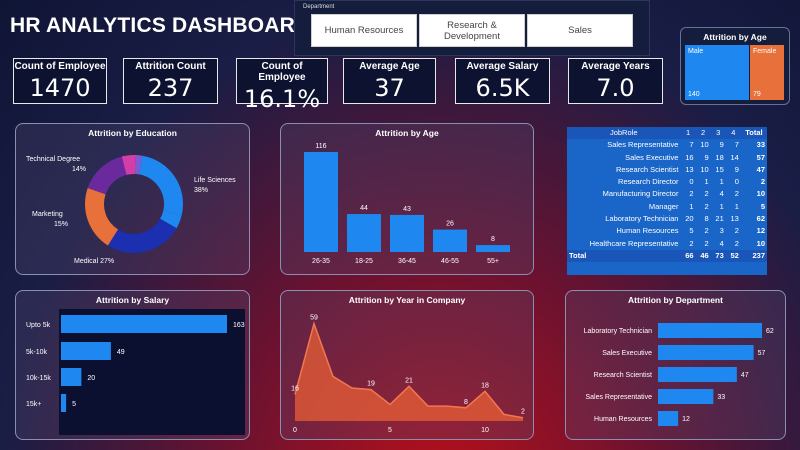  What do you see at coordinates (717, 72) in the screenshot?
I see `male-tile: Male 140` at bounding box center [717, 72].